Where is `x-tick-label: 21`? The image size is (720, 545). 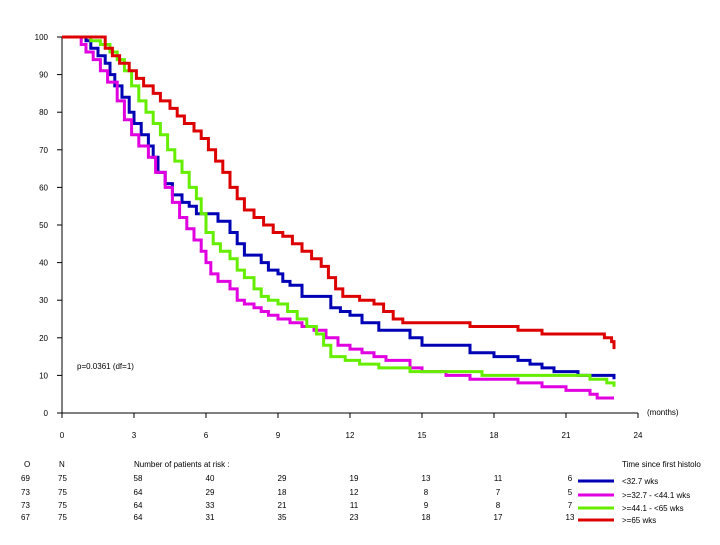
x-tick-label: 21 is located at coordinates (566, 435).